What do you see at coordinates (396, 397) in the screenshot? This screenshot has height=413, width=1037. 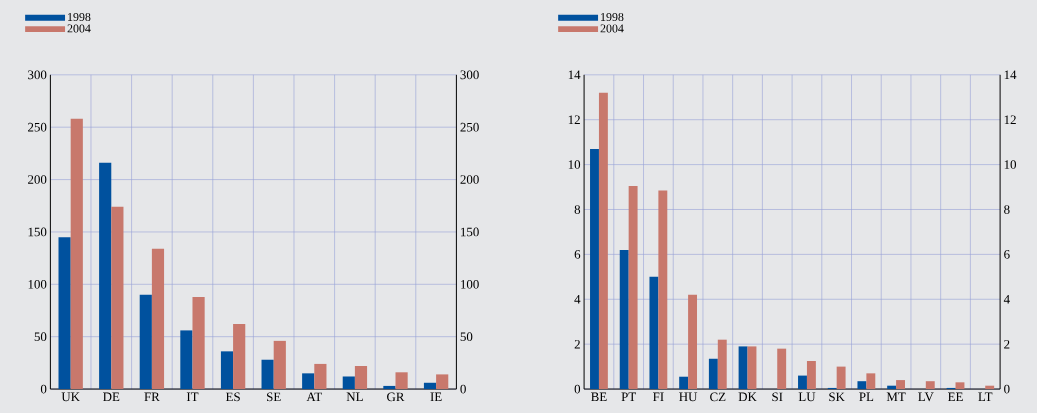 I see `x-tick-label: GR` at bounding box center [396, 397].